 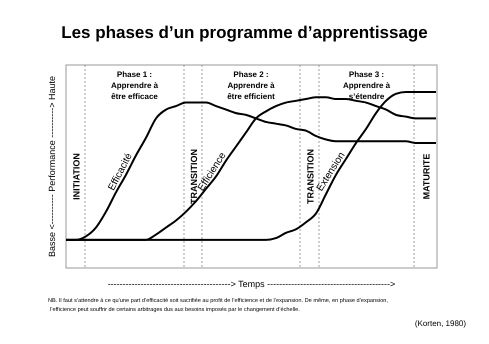 I want to click on x-axis-title: -----------------------------------------> Temps ----------------------------------------->, so click(x=252, y=284).